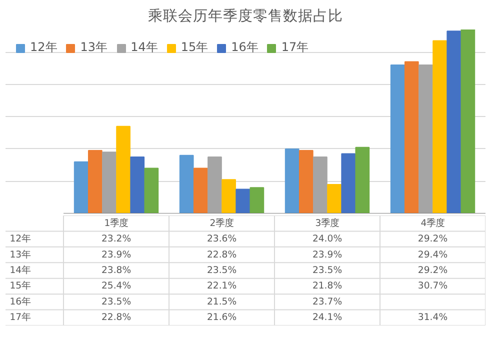 This screenshot has width=500, height=362. Describe the element at coordinates (20, 254) in the screenshot. I see `text: 13年` at that location.